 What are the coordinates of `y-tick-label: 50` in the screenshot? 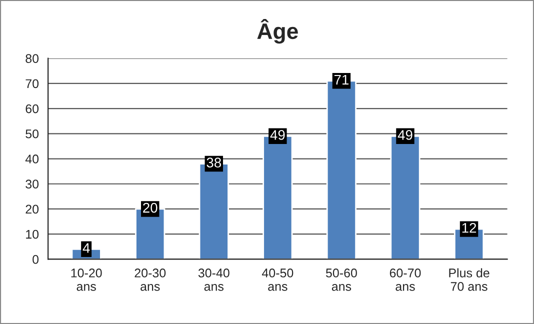 It's located at (32, 133).